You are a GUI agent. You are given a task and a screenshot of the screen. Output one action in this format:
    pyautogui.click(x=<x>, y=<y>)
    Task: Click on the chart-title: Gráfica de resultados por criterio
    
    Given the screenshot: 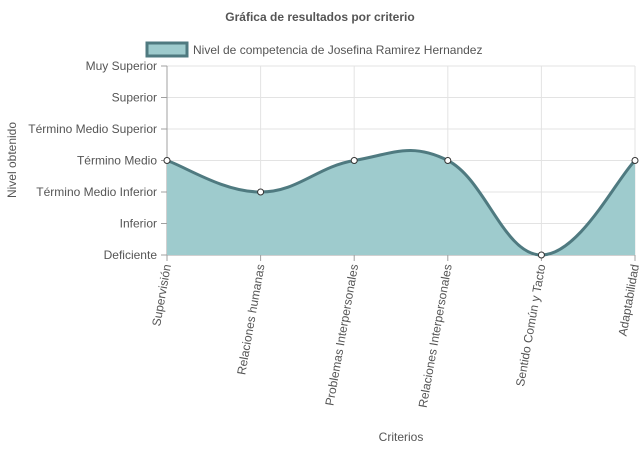 What is the action you would take?
    pyautogui.click(x=319, y=17)
    